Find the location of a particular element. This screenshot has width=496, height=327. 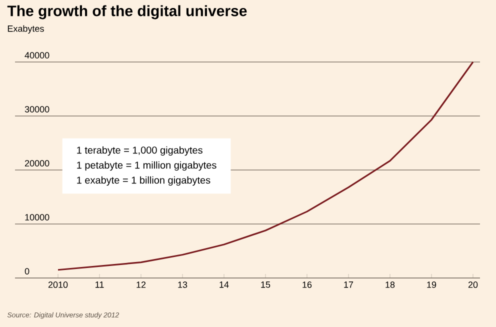

x-tick-label: 14 is located at coordinates (224, 285).